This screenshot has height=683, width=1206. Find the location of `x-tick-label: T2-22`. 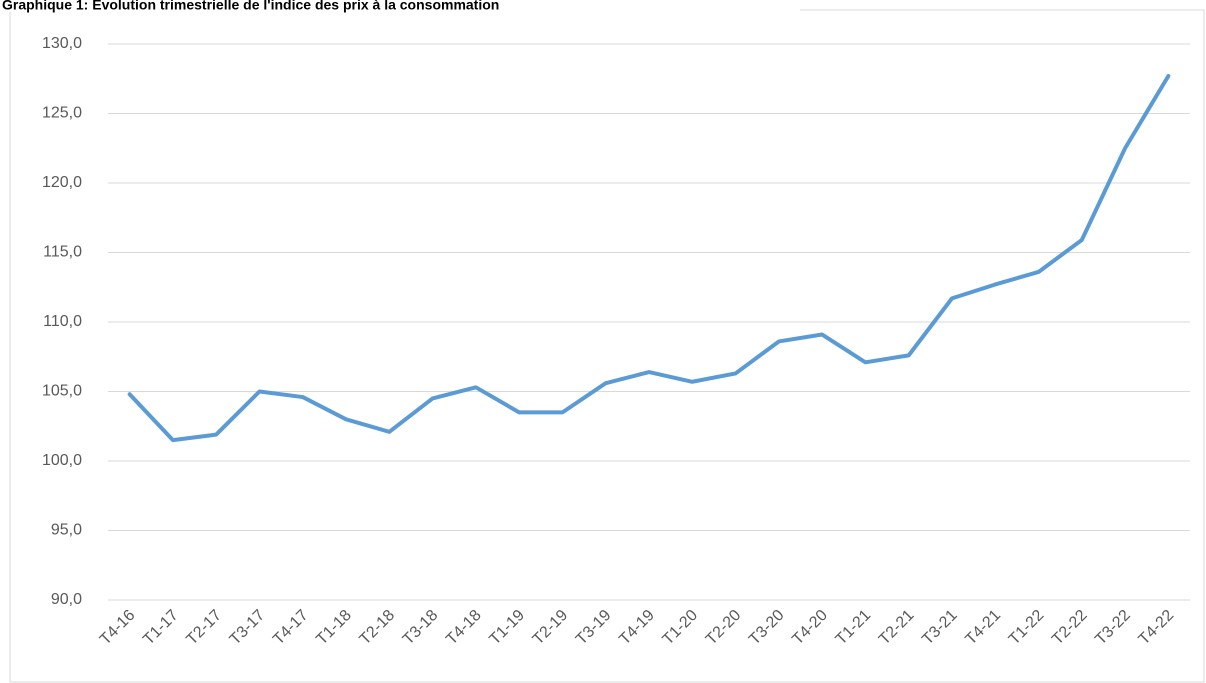

x-tick-label: T2-22 is located at coordinates (1070, 628).